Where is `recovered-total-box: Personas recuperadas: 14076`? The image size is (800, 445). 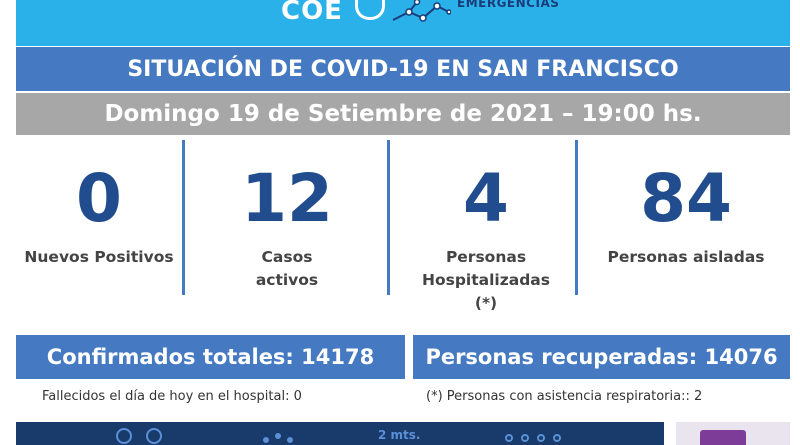 recovered-total-box: Personas recuperadas: 14076 is located at coordinates (601, 357).